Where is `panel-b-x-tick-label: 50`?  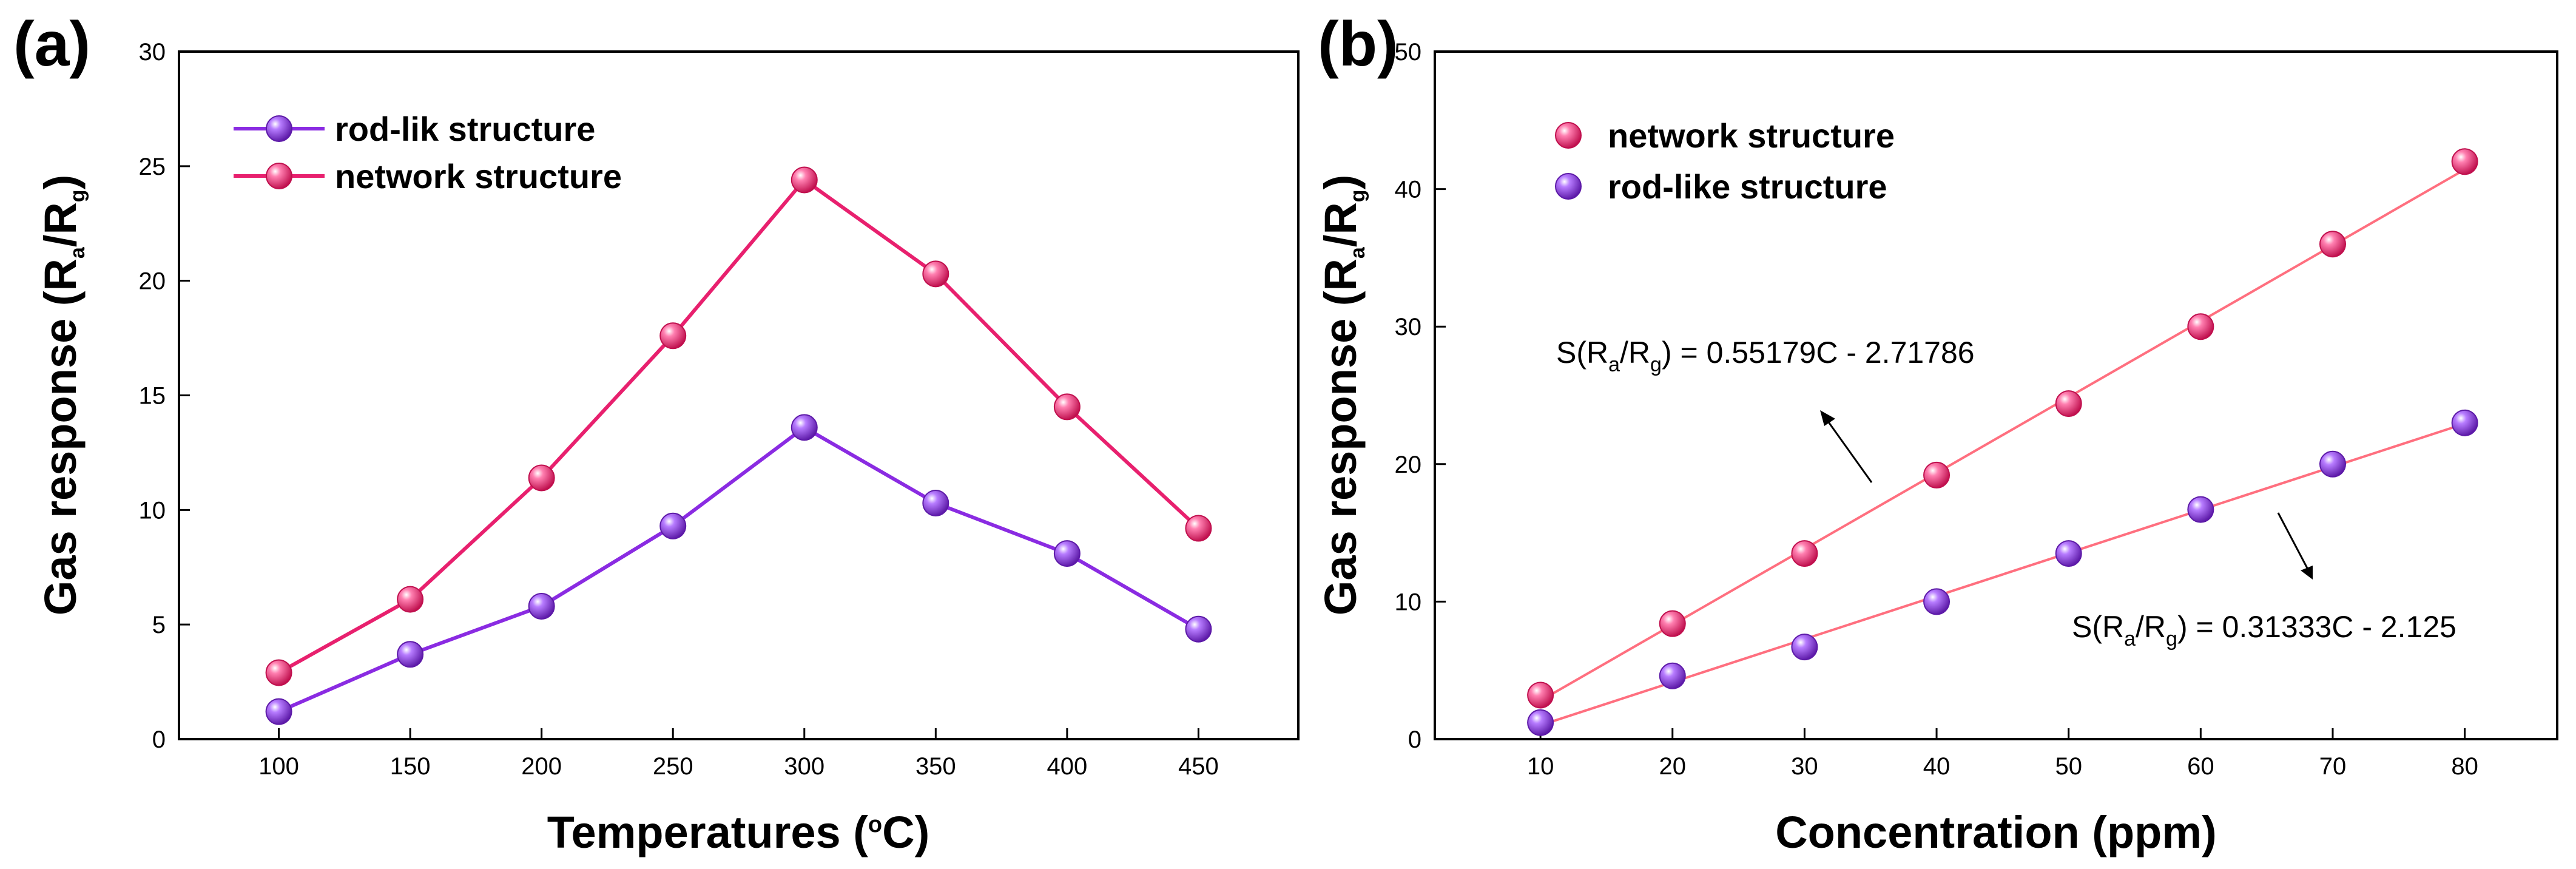 panel-b-x-tick-label: 50 is located at coordinates (2068, 766).